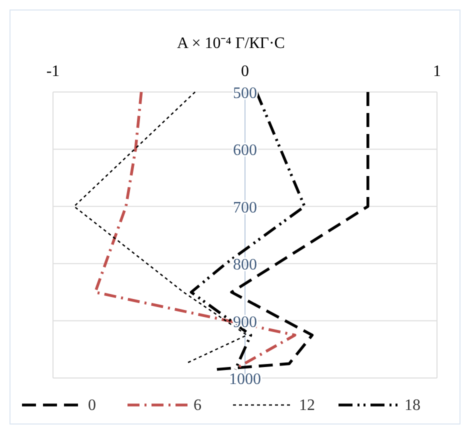 The width and height of the screenshot is (462, 428). I want to click on x-tick-label: 1, so click(437, 71).